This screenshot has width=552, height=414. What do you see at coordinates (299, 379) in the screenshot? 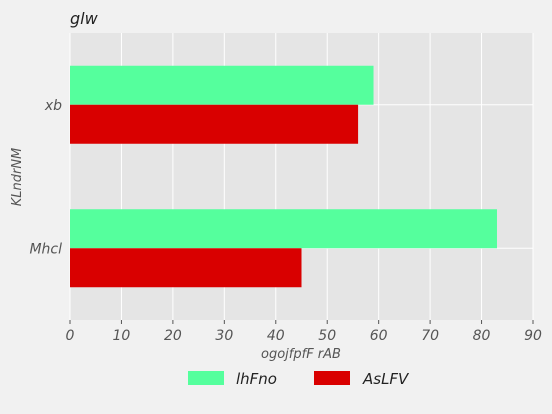
I see `legend: lhFno AsLFV` at bounding box center [299, 379].